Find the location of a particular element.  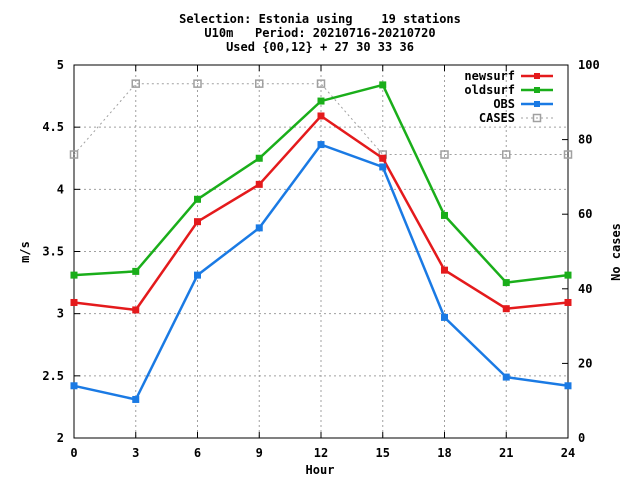

chart-title-line-2: U10m Period: 20210716-20210720 is located at coordinates (319, 33).